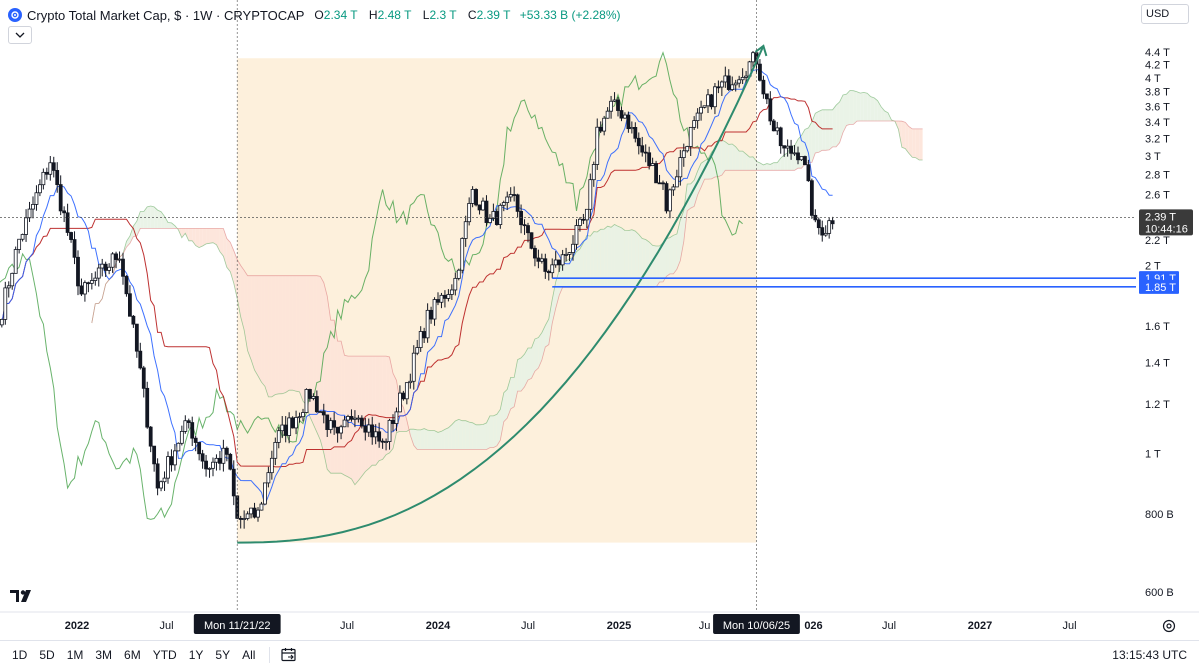 The width and height of the screenshot is (1199, 669). I want to click on range-5d-button: 5D, so click(46, 655).